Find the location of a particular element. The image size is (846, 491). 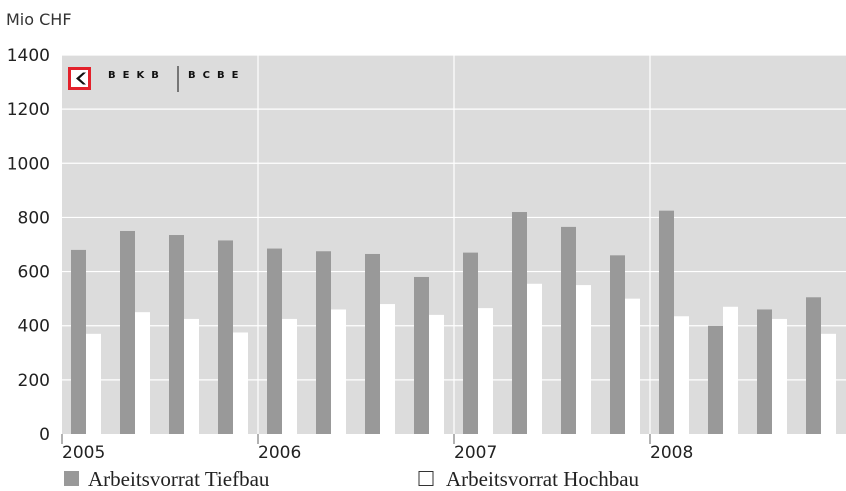

y-tick-label: 800 is located at coordinates (34, 218).